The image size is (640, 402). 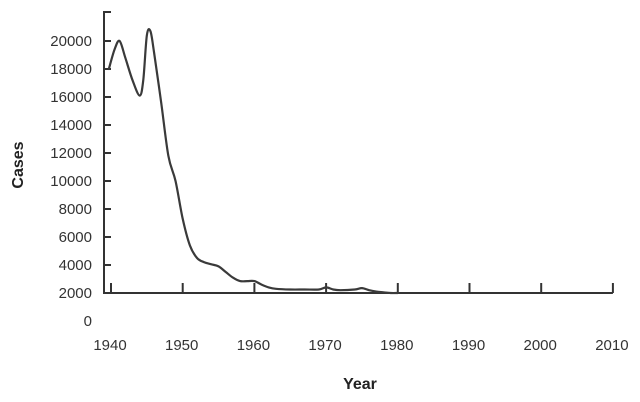 What do you see at coordinates (75, 265) in the screenshot?
I see `y-tick-label: 4000` at bounding box center [75, 265].